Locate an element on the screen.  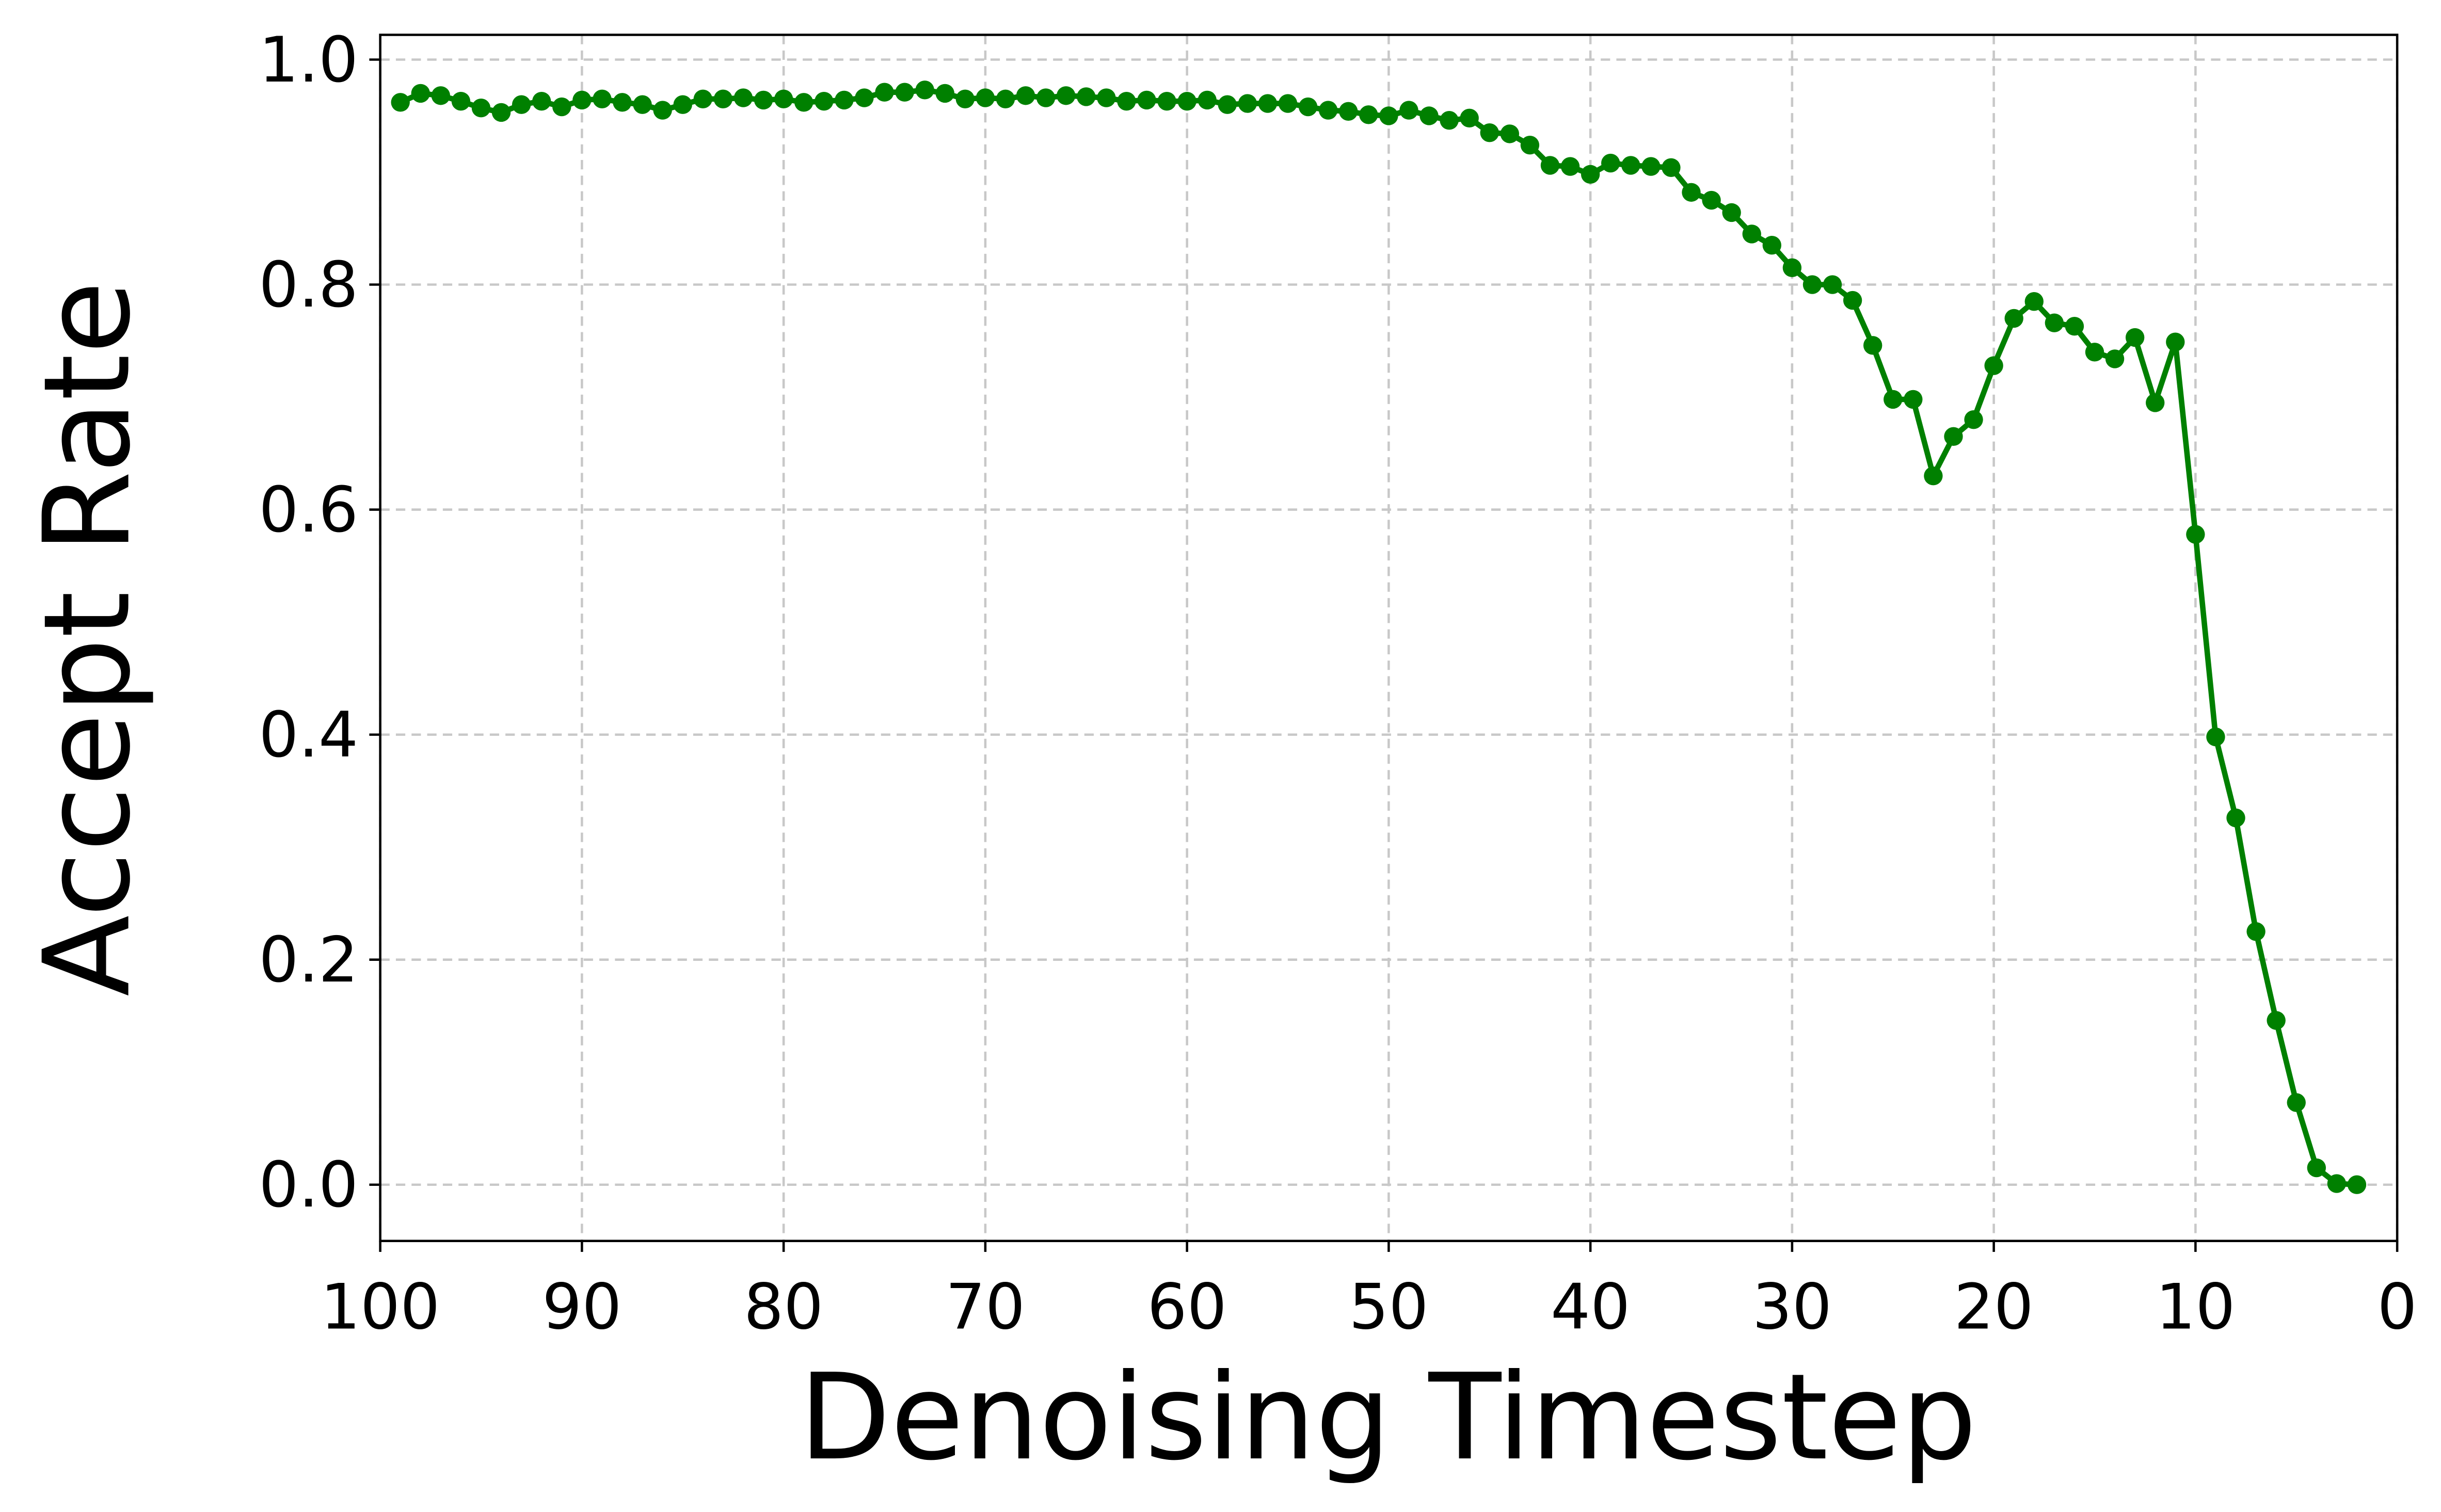
x-tick-label: 90 is located at coordinates (581, 1306).